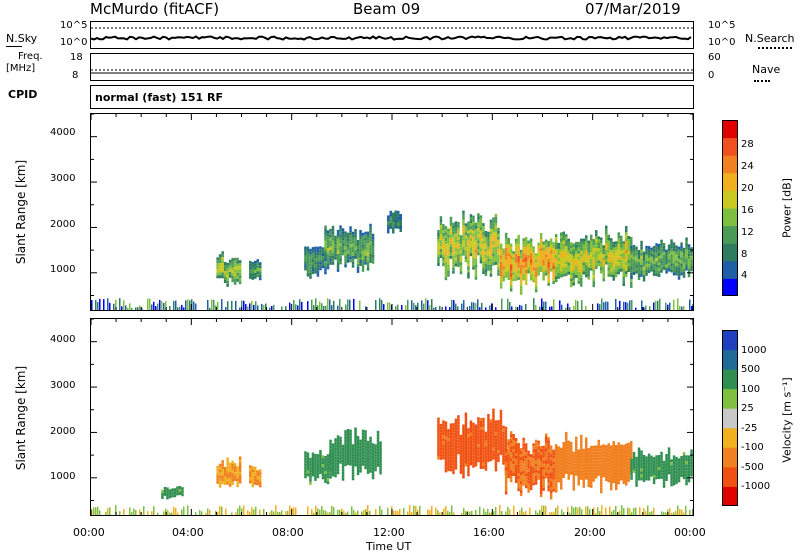 This screenshot has height=554, width=800. I want to click on vel-ytick-2000: 2000, so click(63, 431).